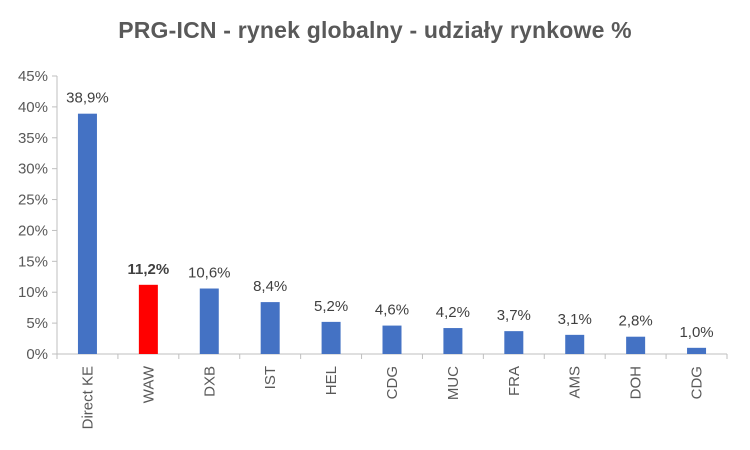 This screenshot has height=450, width=750. What do you see at coordinates (270, 286) in the screenshot?
I see `data-label: 8,4%` at bounding box center [270, 286].